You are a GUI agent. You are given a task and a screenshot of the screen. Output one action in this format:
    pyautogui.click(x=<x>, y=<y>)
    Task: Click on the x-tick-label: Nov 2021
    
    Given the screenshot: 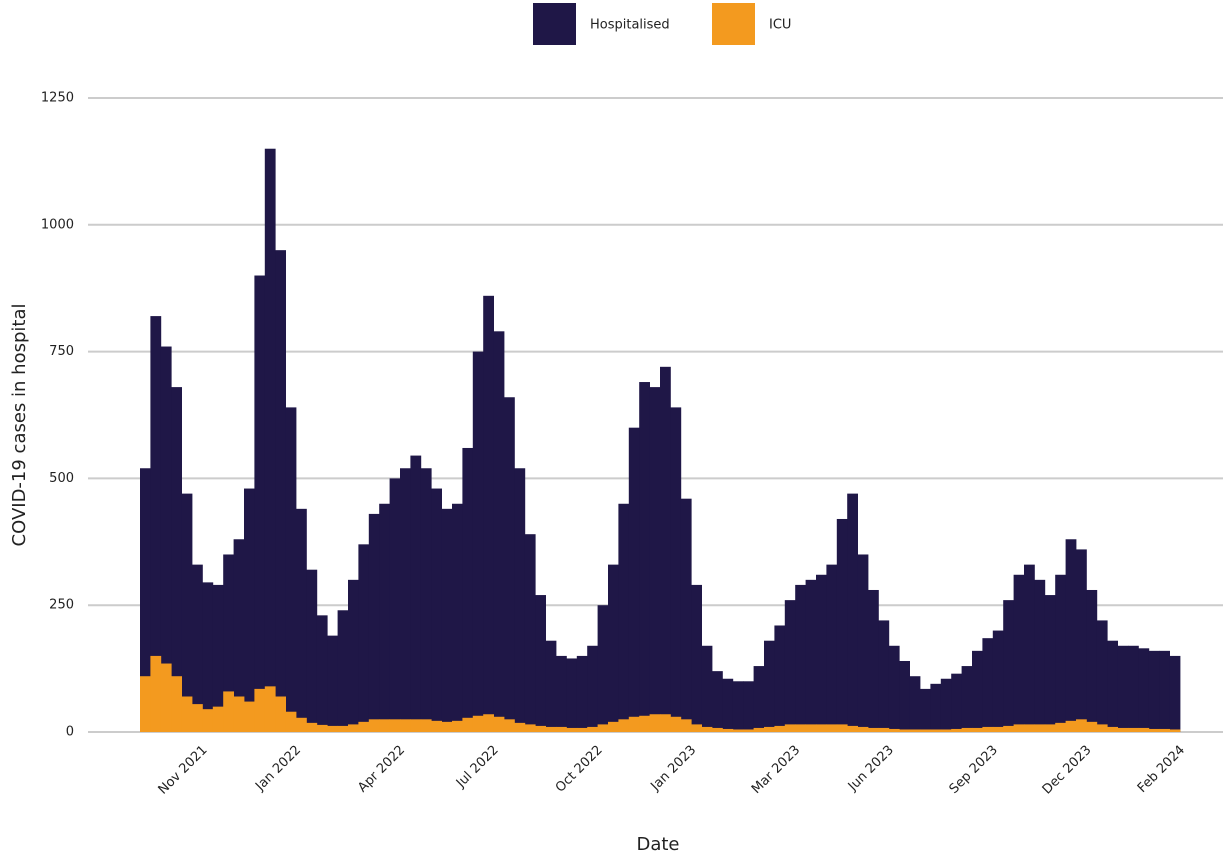 What is the action you would take?
    pyautogui.click(x=183, y=770)
    